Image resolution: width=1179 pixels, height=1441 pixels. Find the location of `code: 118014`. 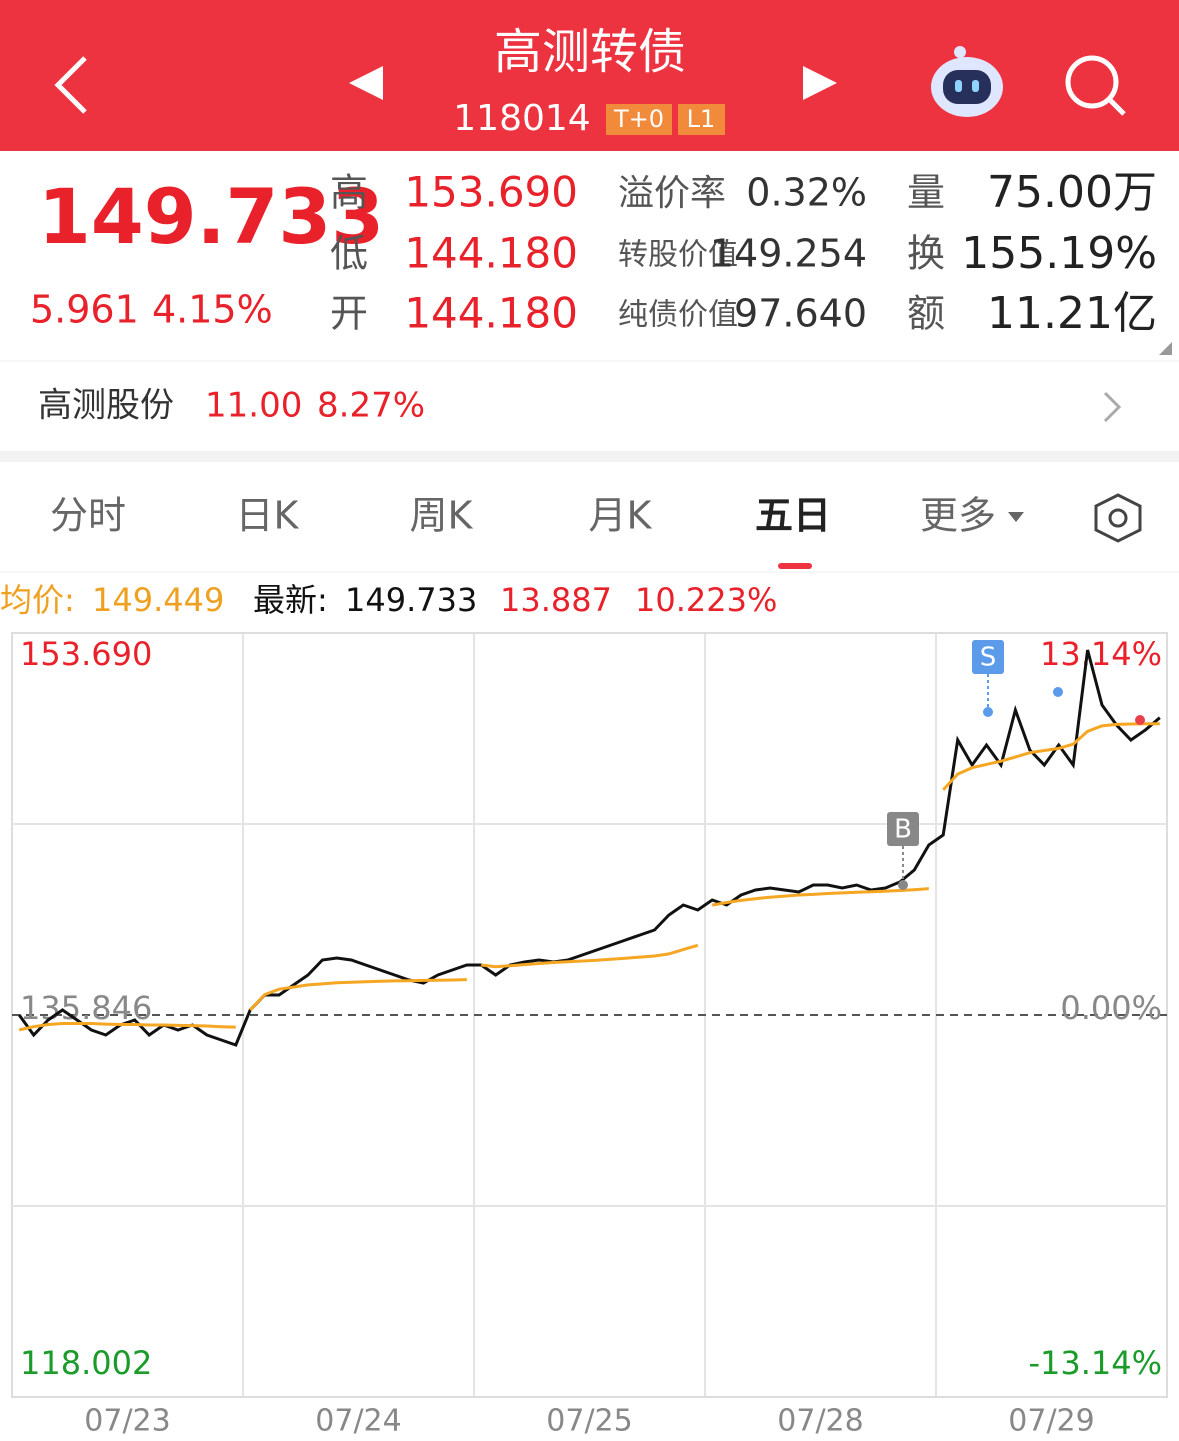

code: 118014 is located at coordinates (521, 118).